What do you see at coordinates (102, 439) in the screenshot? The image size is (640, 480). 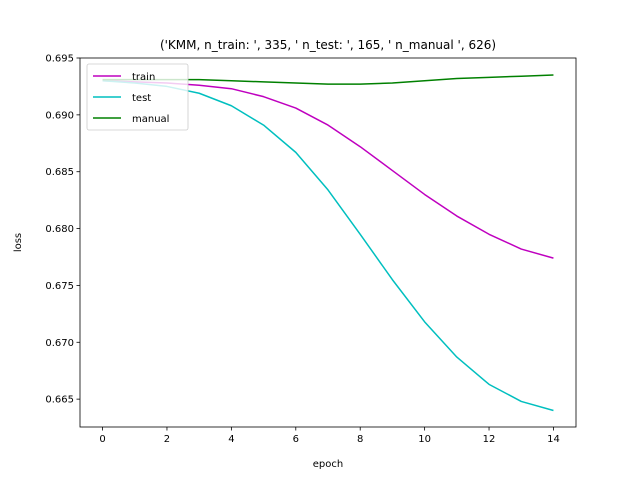 I see `x-tick-label: 0` at bounding box center [102, 439].